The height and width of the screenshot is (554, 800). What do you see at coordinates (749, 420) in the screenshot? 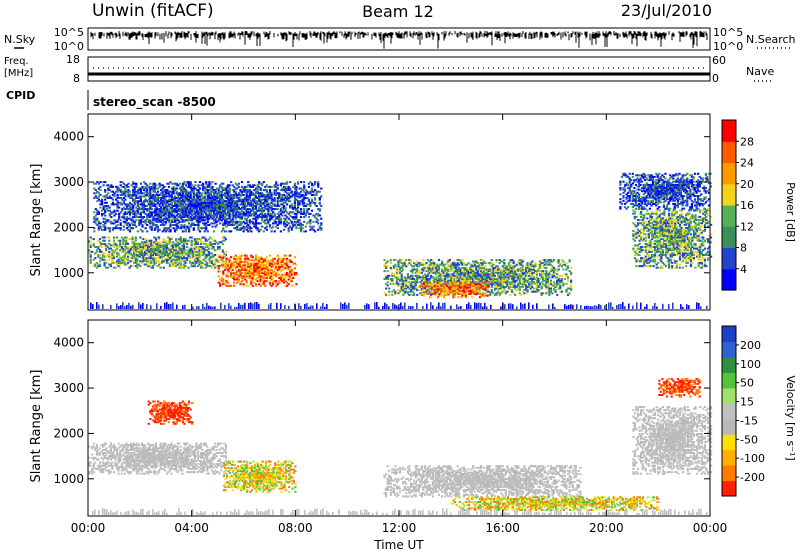
I see `colorbar-tick-label: -15` at bounding box center [749, 420].